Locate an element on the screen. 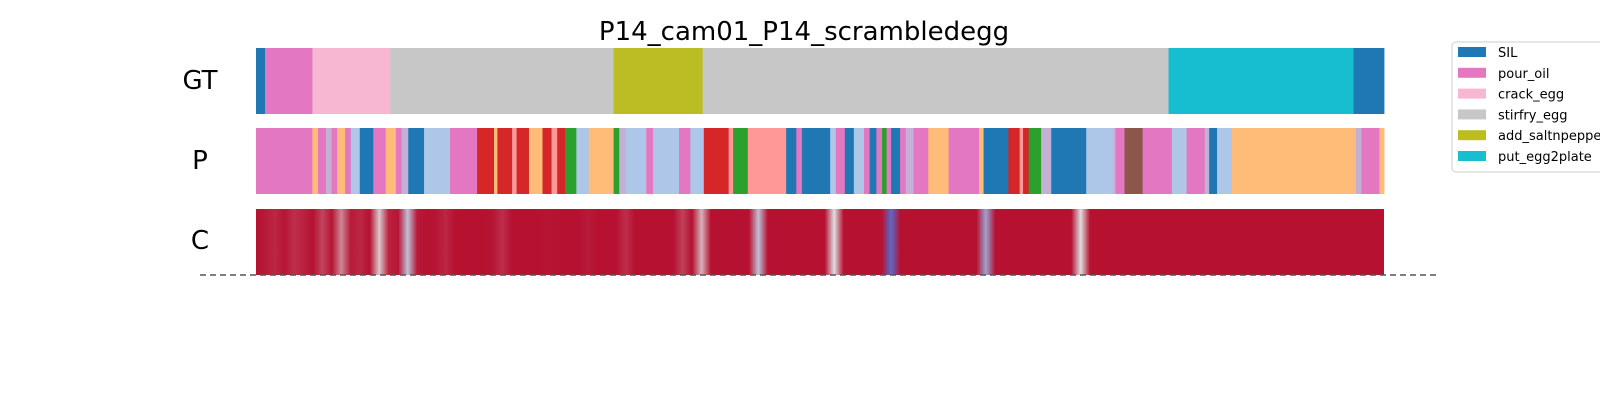 This screenshot has width=1600, height=400. gt-segment-row is located at coordinates (820, 81).